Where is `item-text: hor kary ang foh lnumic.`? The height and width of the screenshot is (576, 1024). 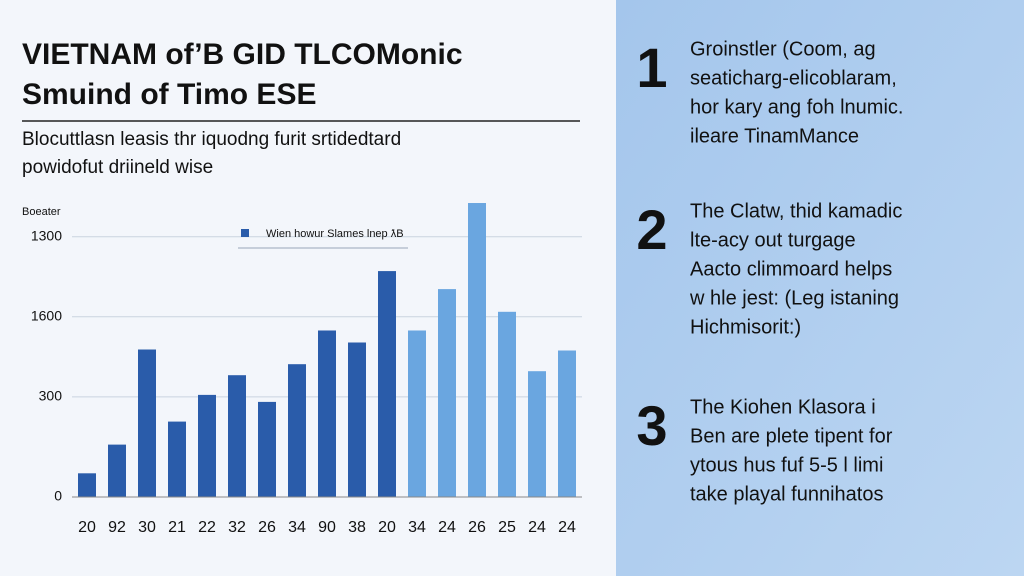
item-text: hor kary ang foh lnumic. is located at coordinates (796, 107).